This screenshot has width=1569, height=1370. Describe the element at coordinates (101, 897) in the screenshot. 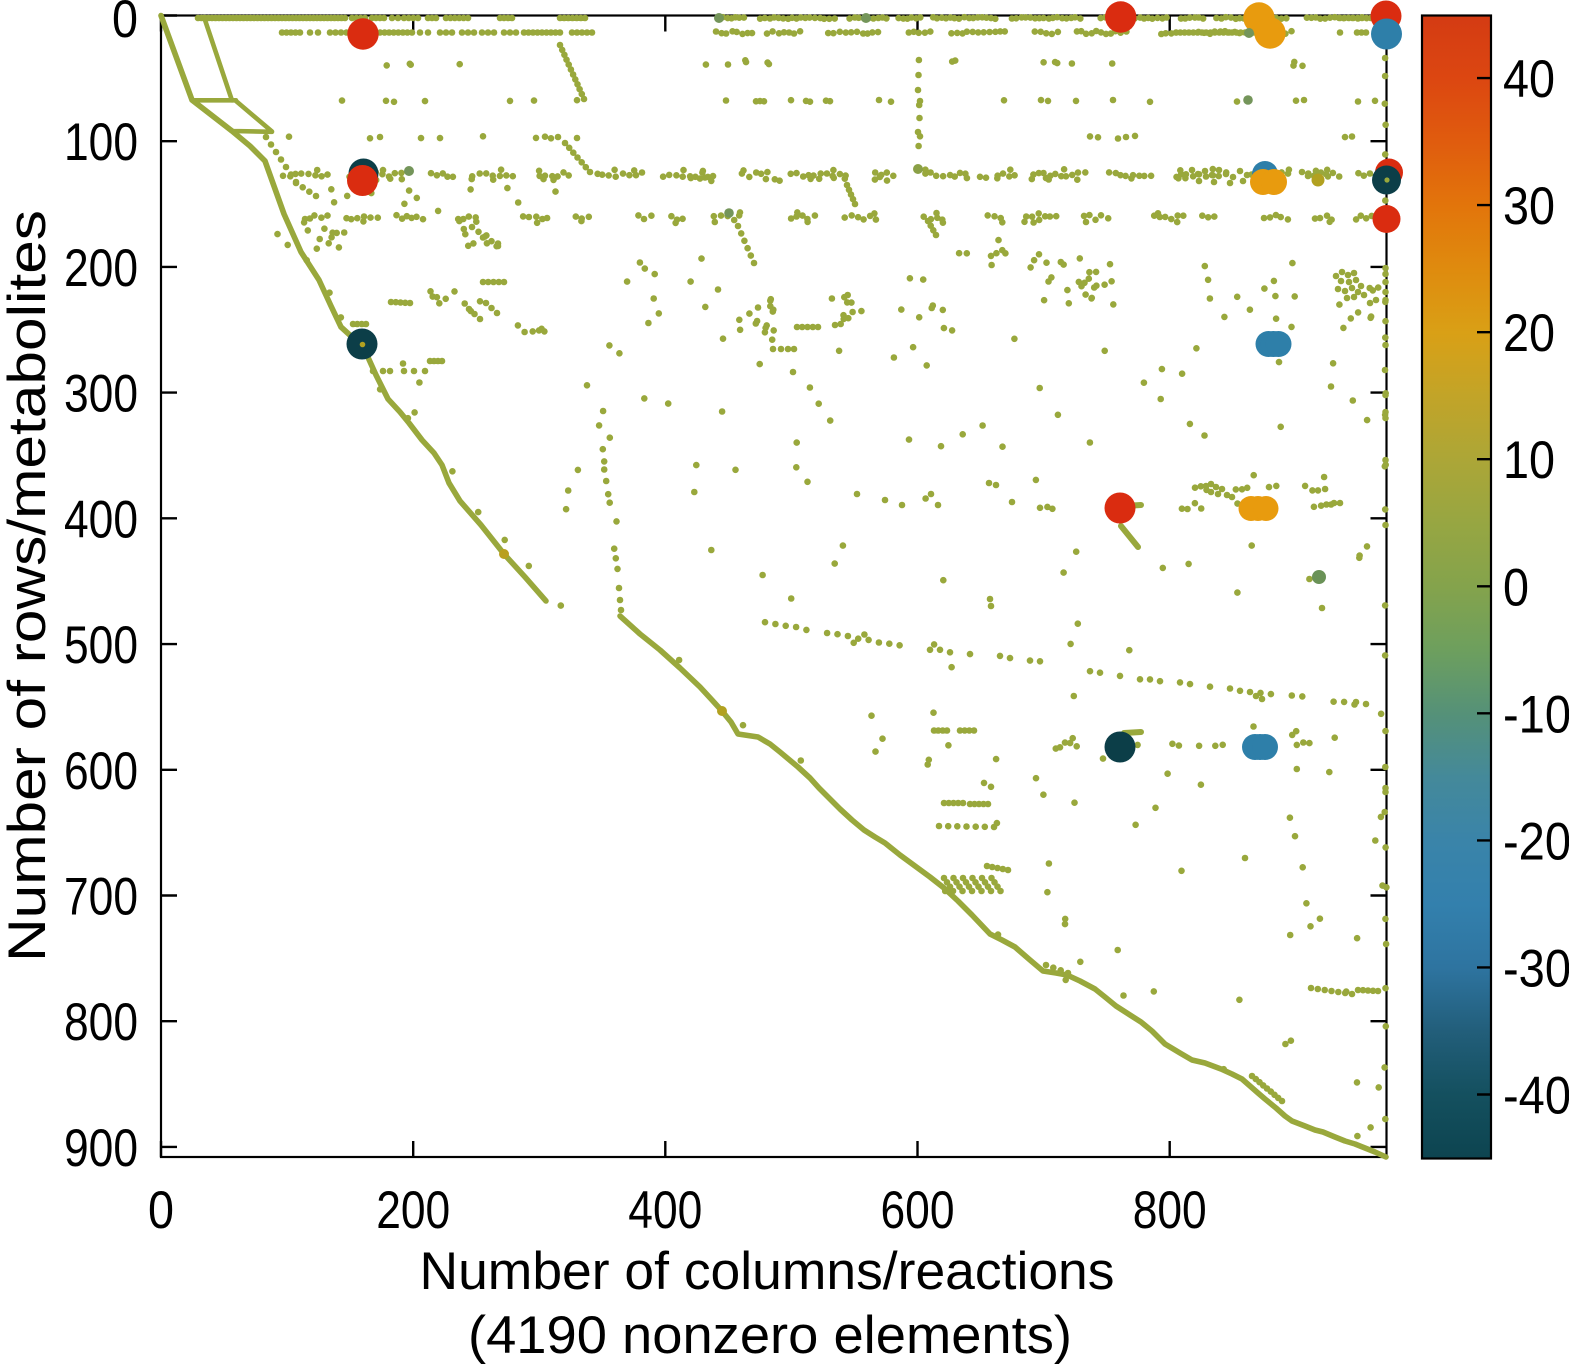

I see `svg-text: 700` at that location.